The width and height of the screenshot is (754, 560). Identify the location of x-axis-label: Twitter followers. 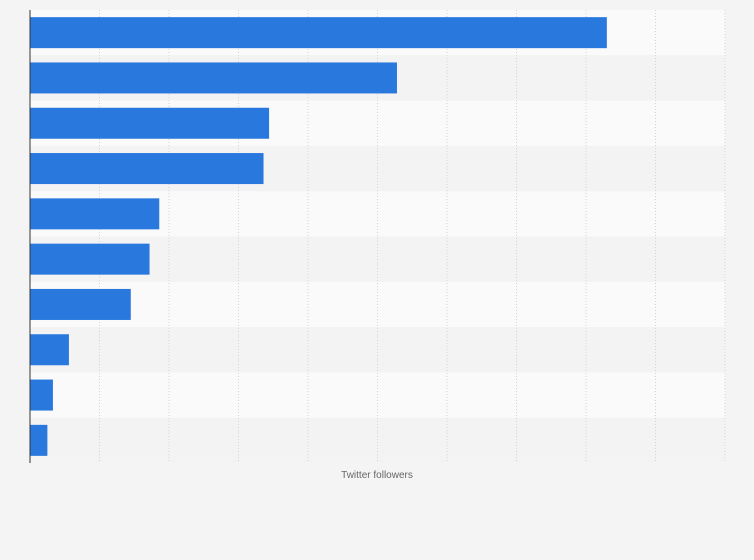
(377, 475).